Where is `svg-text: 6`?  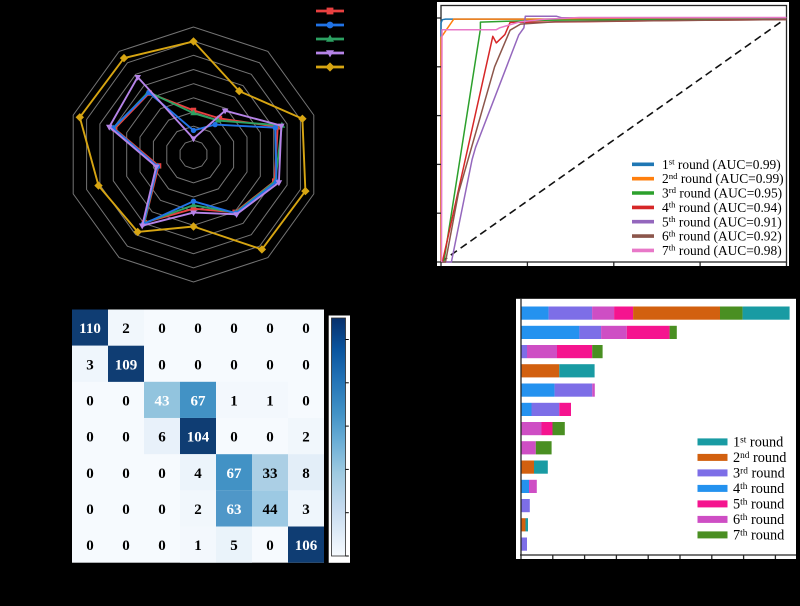 svg-text: 6 is located at coordinates (162, 438).